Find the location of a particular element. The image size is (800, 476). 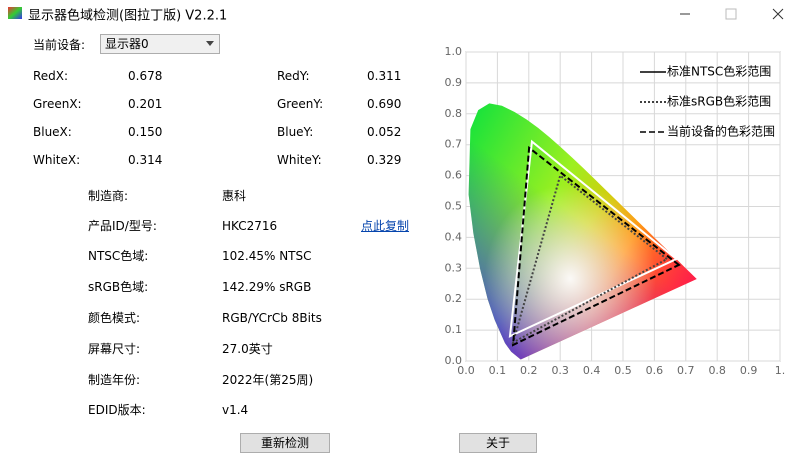

y-tick-label: 0.9 is located at coordinates (454, 82).